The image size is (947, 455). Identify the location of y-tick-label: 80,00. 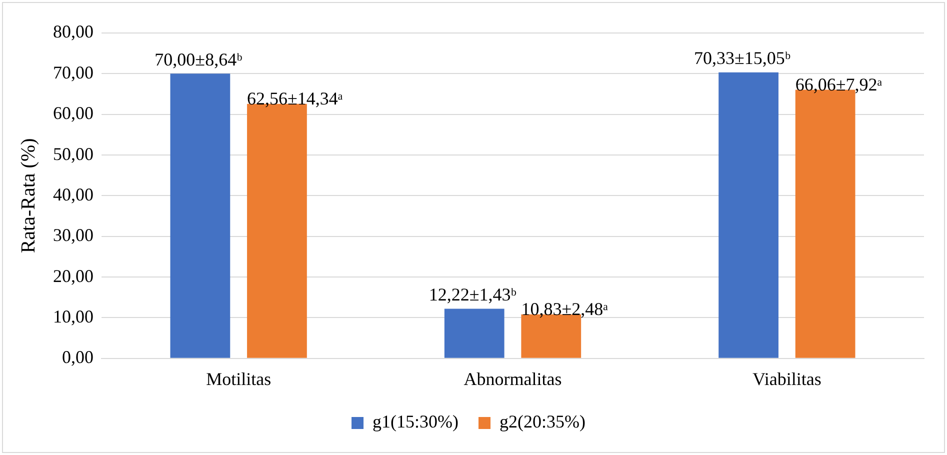
(73, 32).